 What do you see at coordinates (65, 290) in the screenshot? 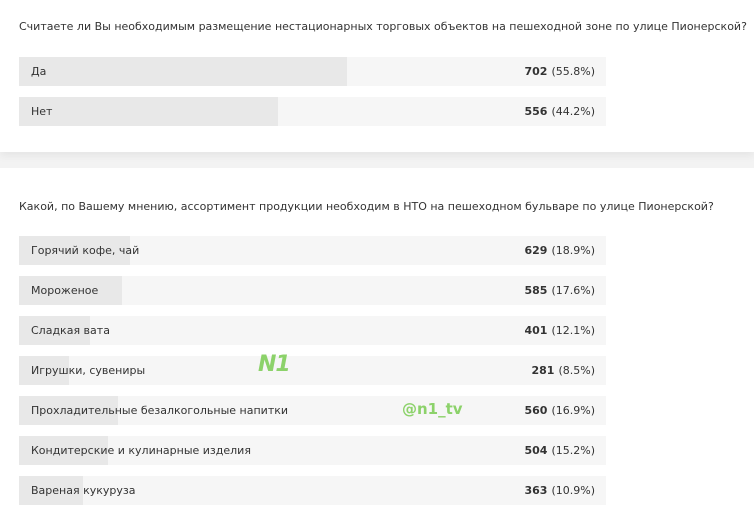
I see `option-label: Мороженое` at bounding box center [65, 290].